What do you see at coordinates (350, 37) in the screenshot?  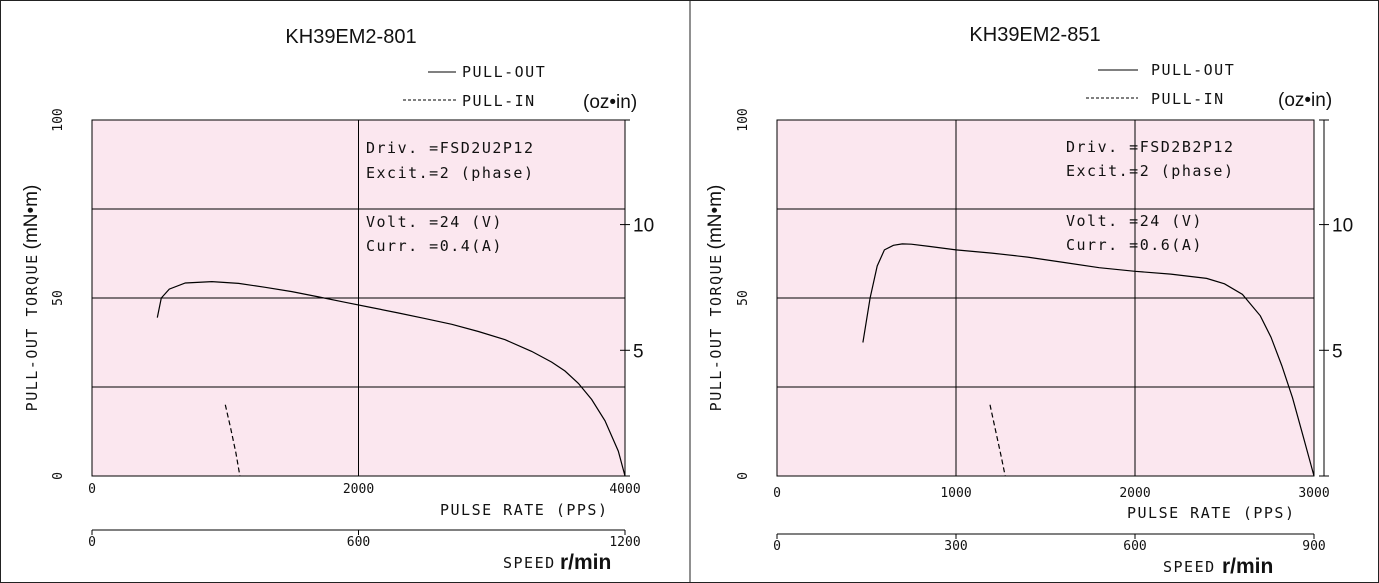 I see `chart-title: KH39EM2-801` at bounding box center [350, 37].